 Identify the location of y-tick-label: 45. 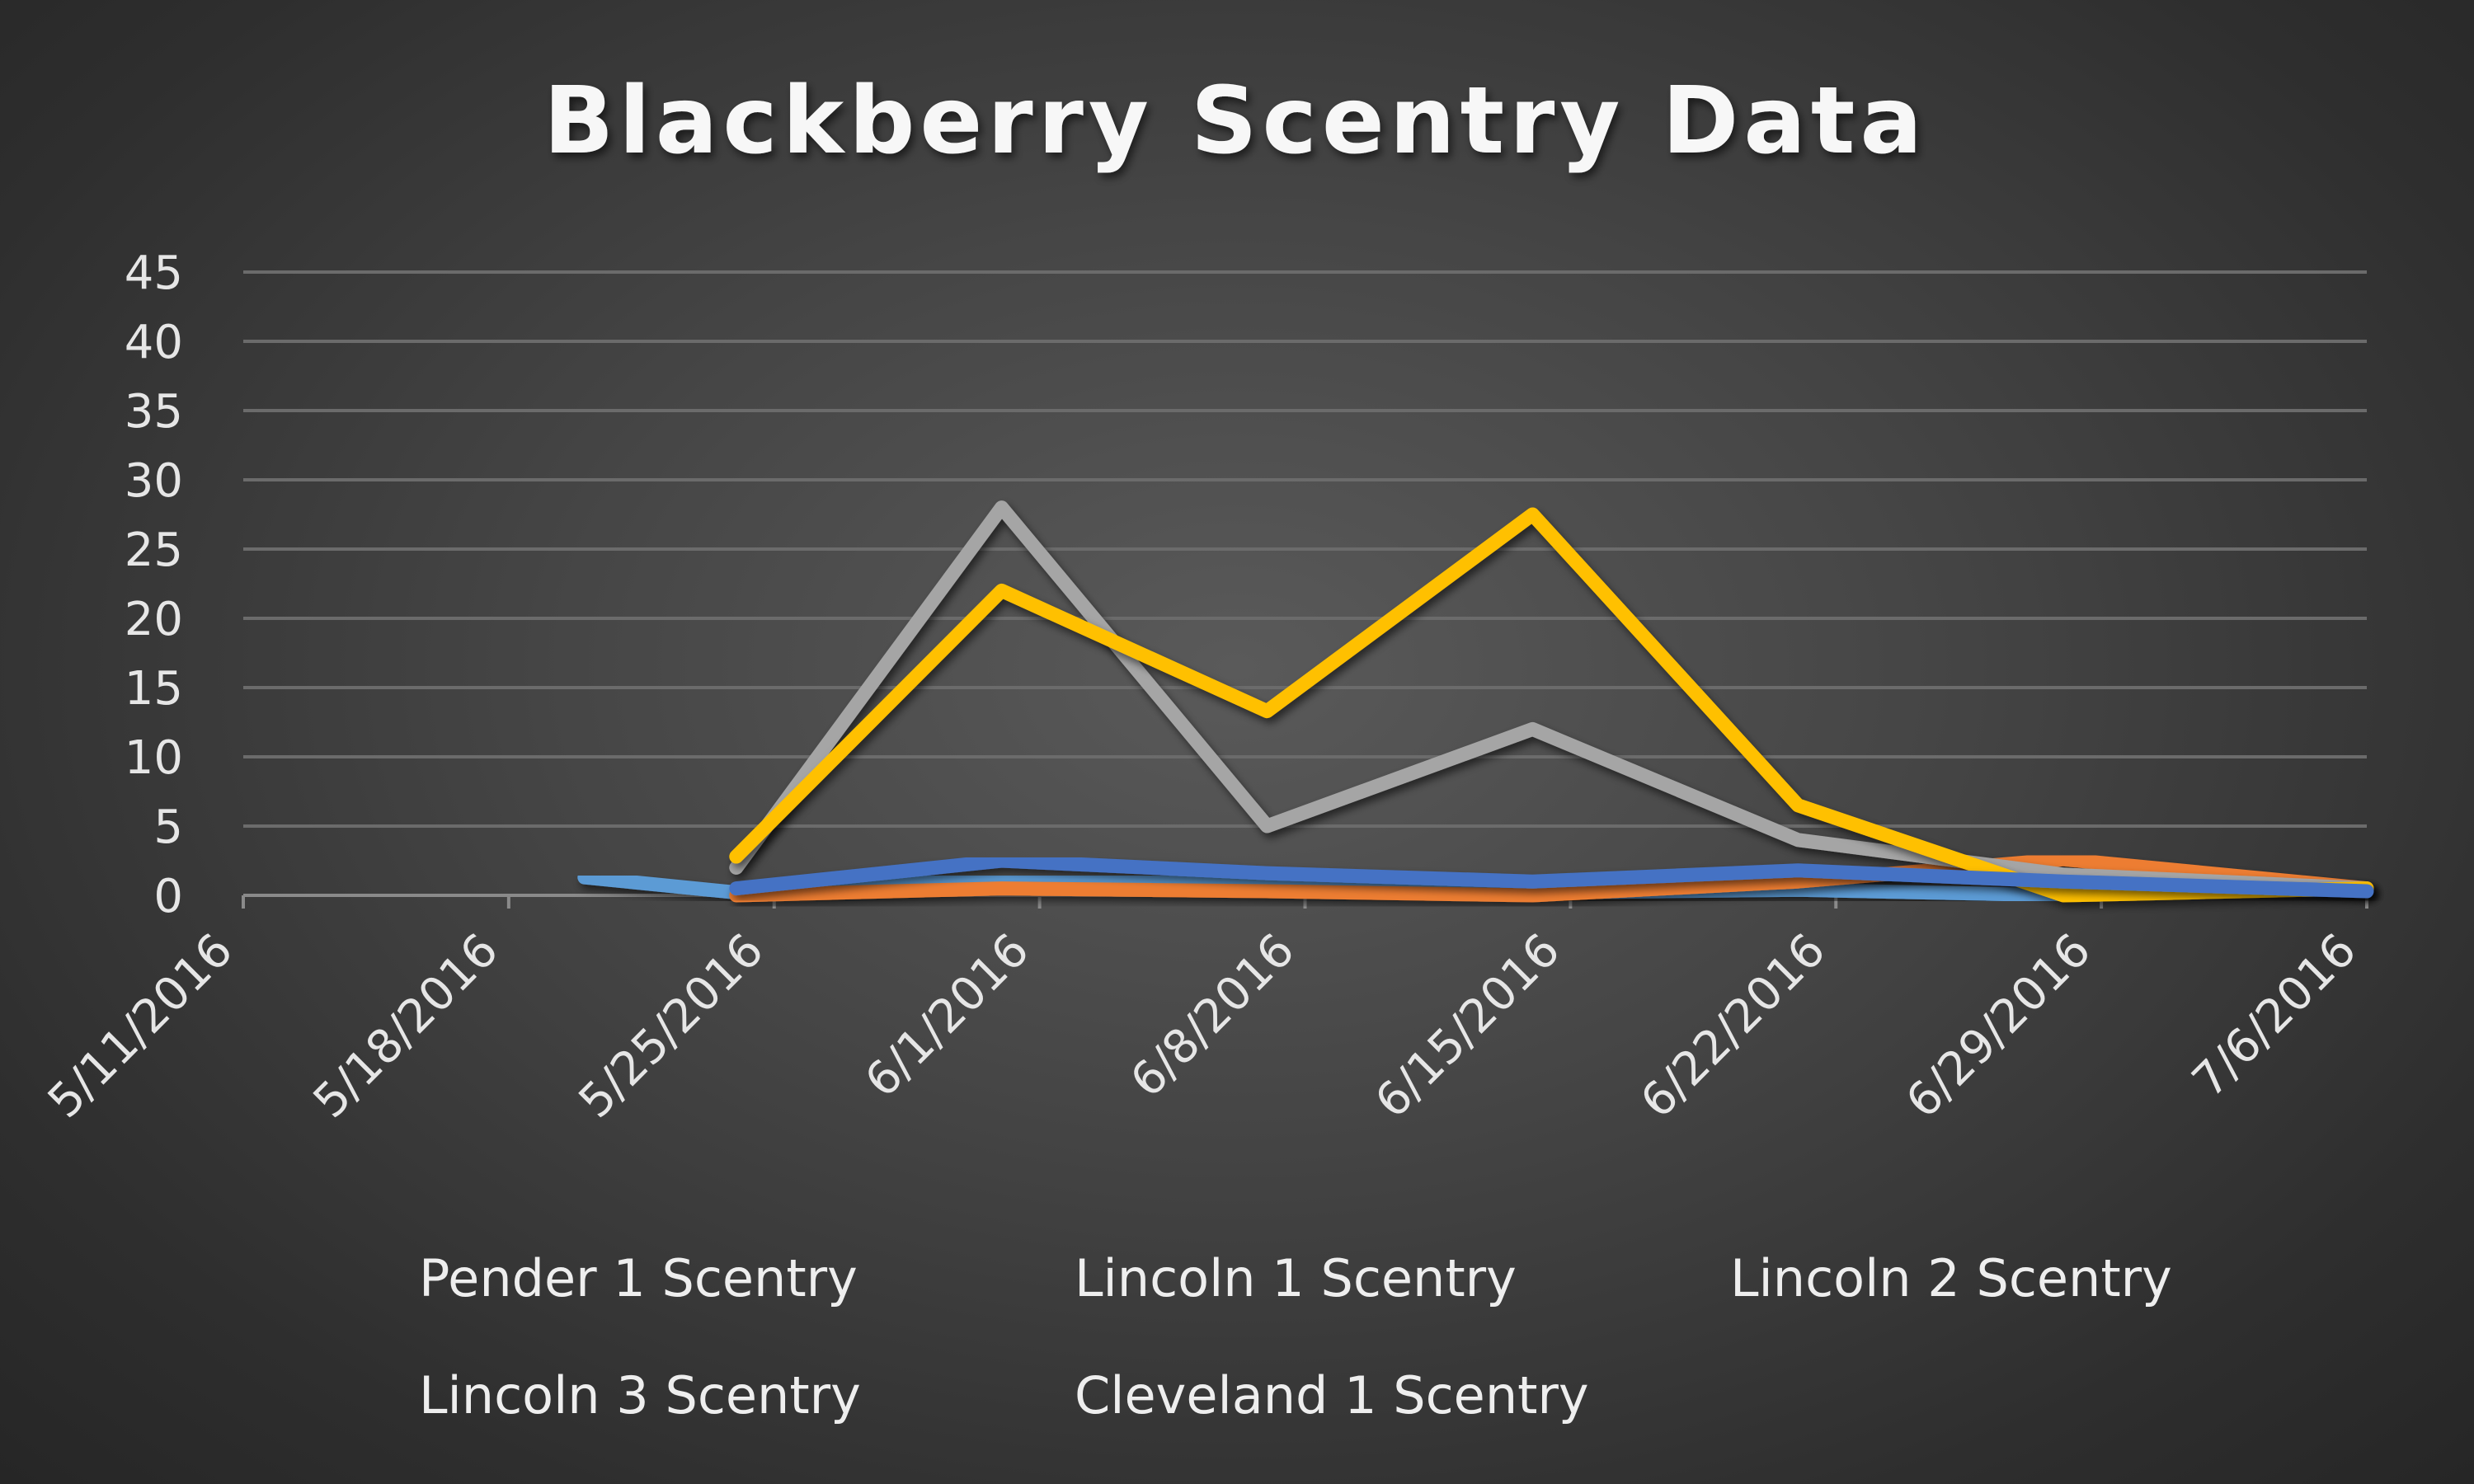
(154, 273).